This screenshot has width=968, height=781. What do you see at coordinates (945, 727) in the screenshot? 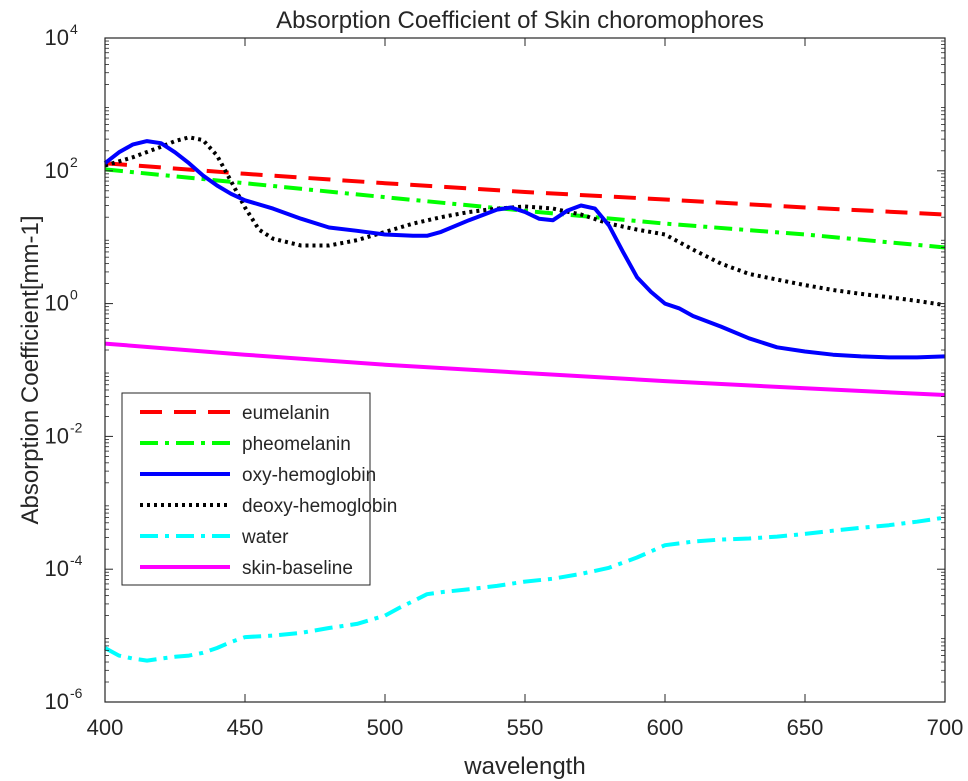
I see `x-tick-label: 700` at bounding box center [945, 727].